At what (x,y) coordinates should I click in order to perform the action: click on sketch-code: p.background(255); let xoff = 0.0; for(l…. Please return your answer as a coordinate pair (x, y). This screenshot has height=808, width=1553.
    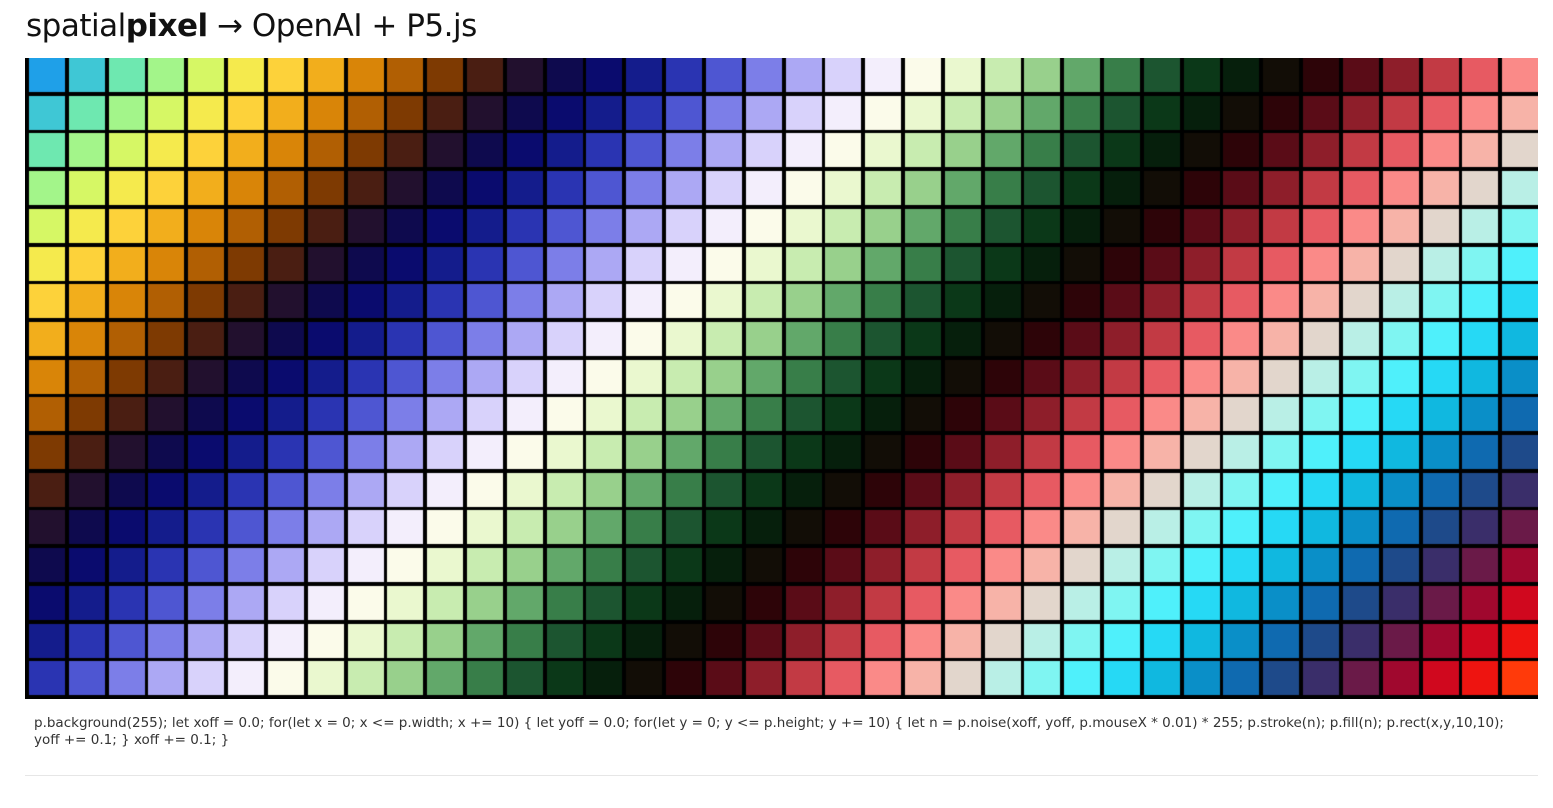
    Looking at the image, I should click on (769, 731).